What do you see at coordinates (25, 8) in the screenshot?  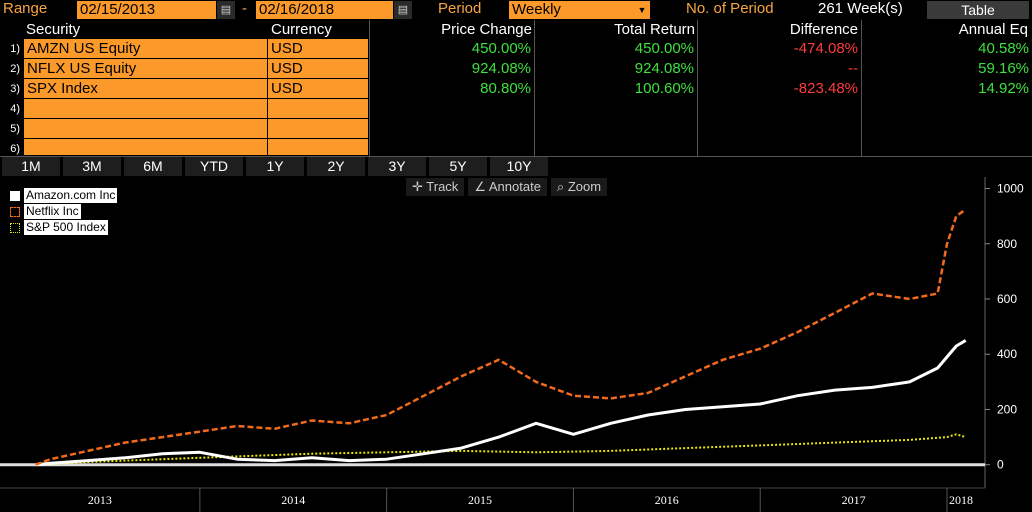 I see `range-label: Range` at bounding box center [25, 8].